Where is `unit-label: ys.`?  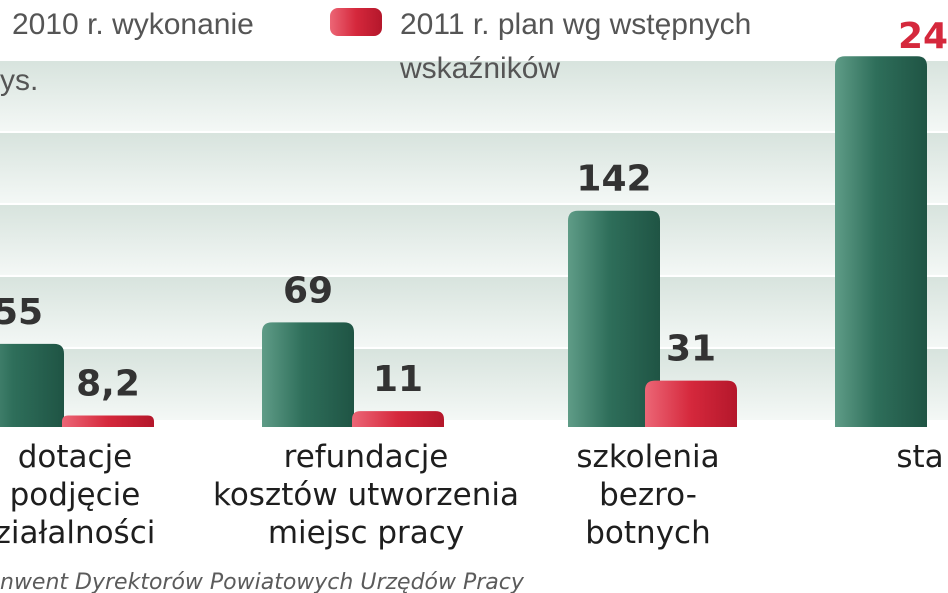
unit-label: ys. is located at coordinates (19, 80).